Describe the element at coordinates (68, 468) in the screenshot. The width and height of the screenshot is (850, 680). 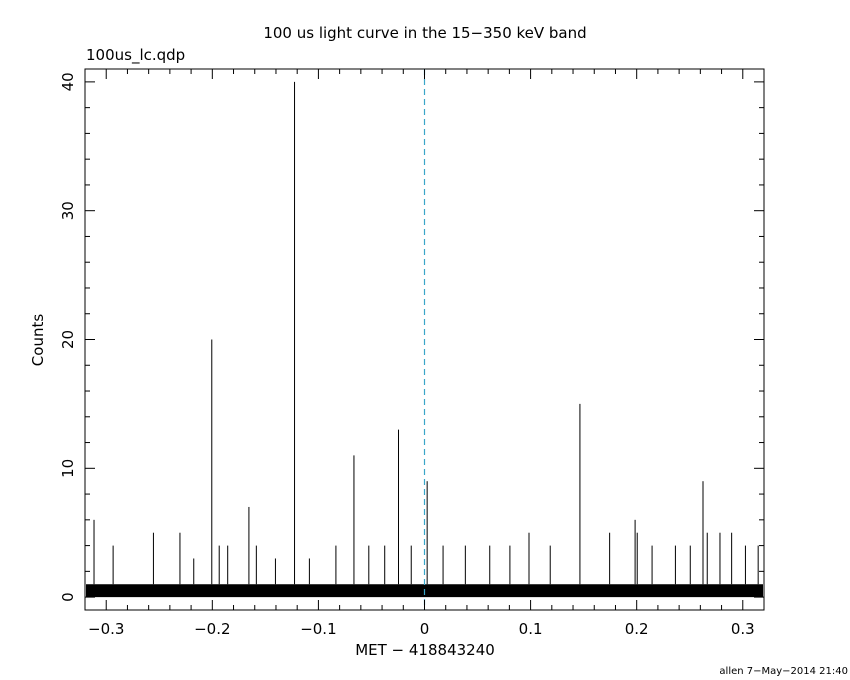
I see `y-tick-label: 10` at that location.